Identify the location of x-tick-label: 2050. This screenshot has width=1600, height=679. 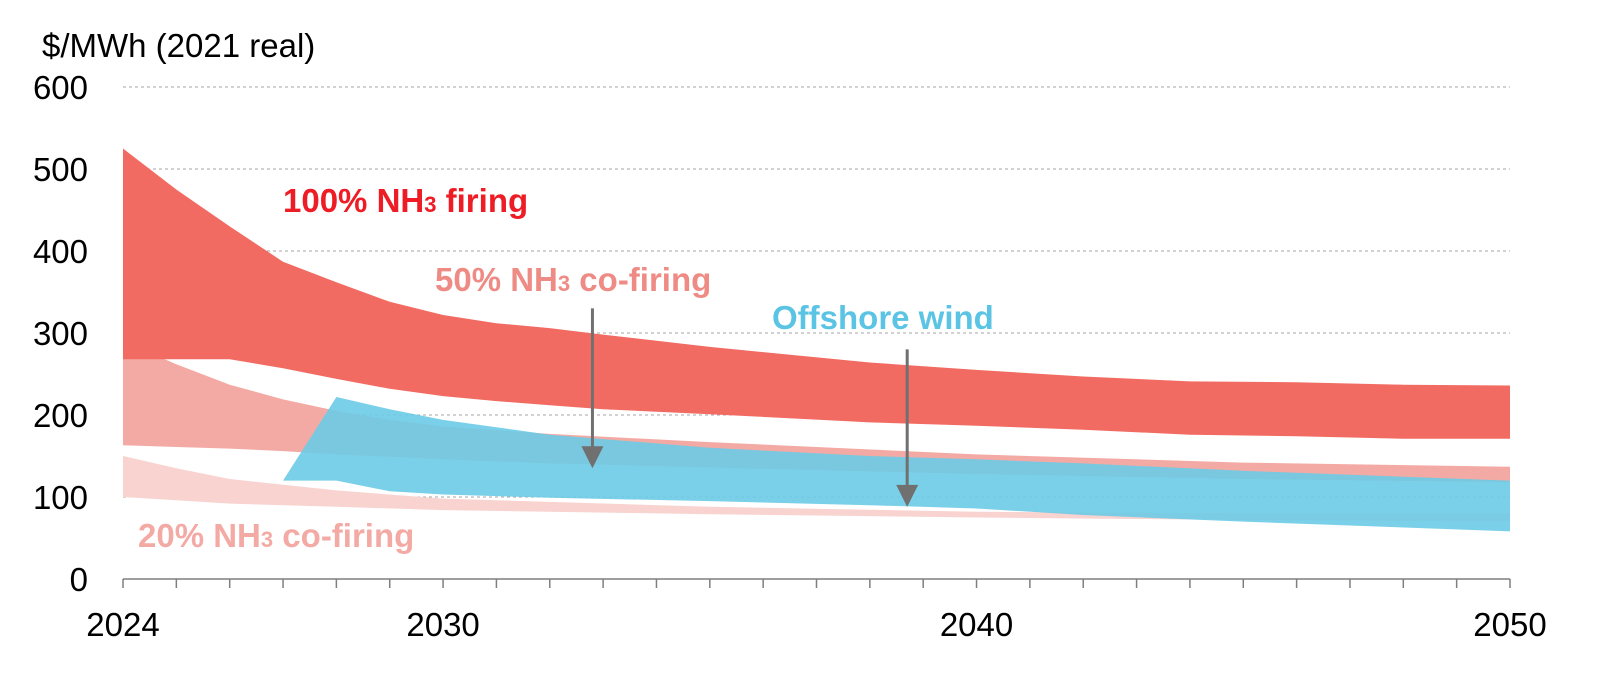
(1509, 624).